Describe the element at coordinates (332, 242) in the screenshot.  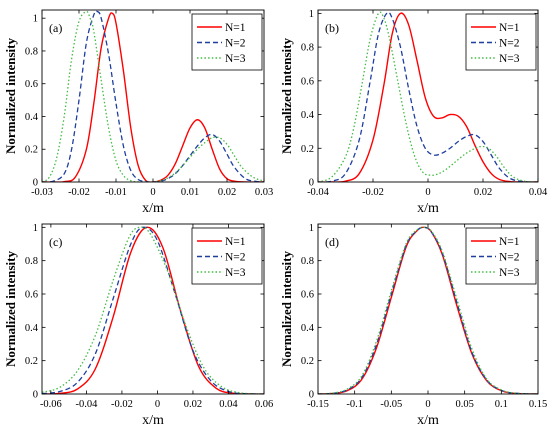
I see `panel-label: (d)` at that location.